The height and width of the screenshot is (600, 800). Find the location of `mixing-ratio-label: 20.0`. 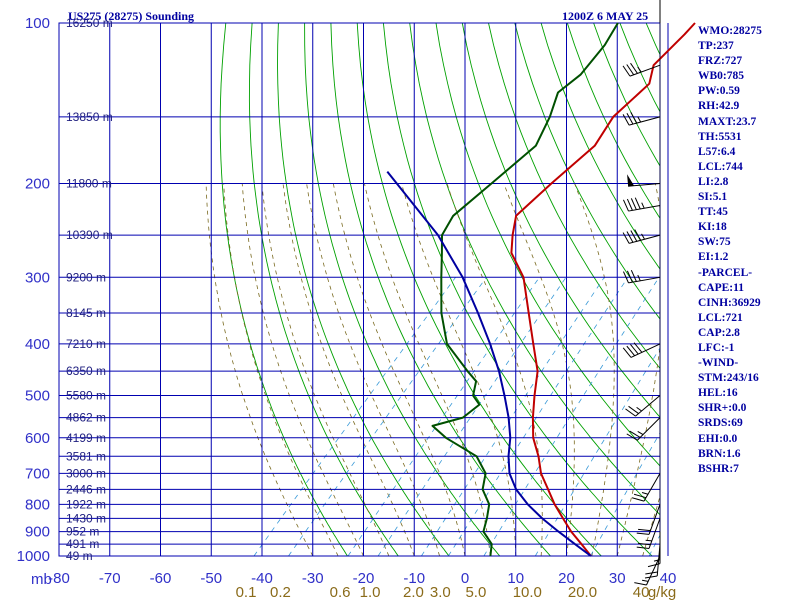

mixing-ratio-label: 20.0 is located at coordinates (582, 592).